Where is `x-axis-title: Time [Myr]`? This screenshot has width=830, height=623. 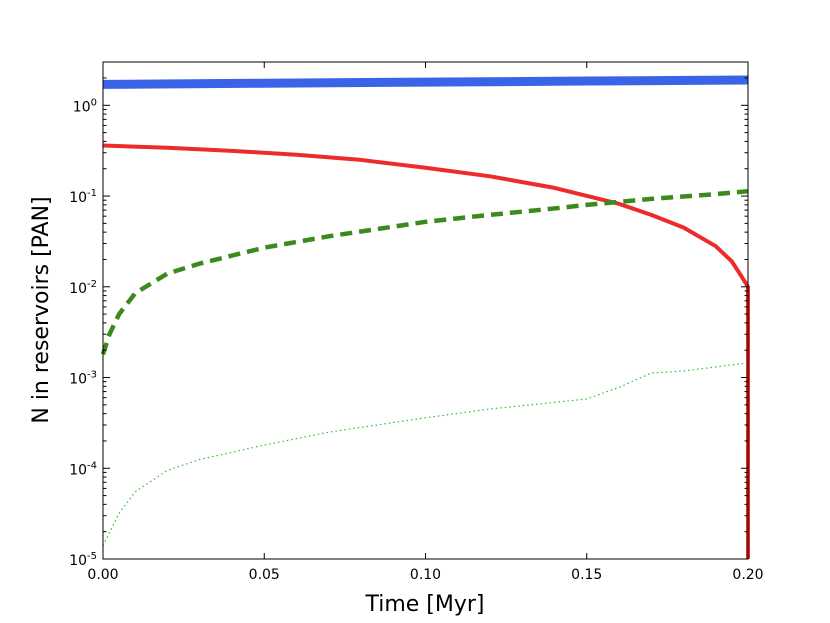 x-axis-title: Time [Myr] is located at coordinates (424, 604).